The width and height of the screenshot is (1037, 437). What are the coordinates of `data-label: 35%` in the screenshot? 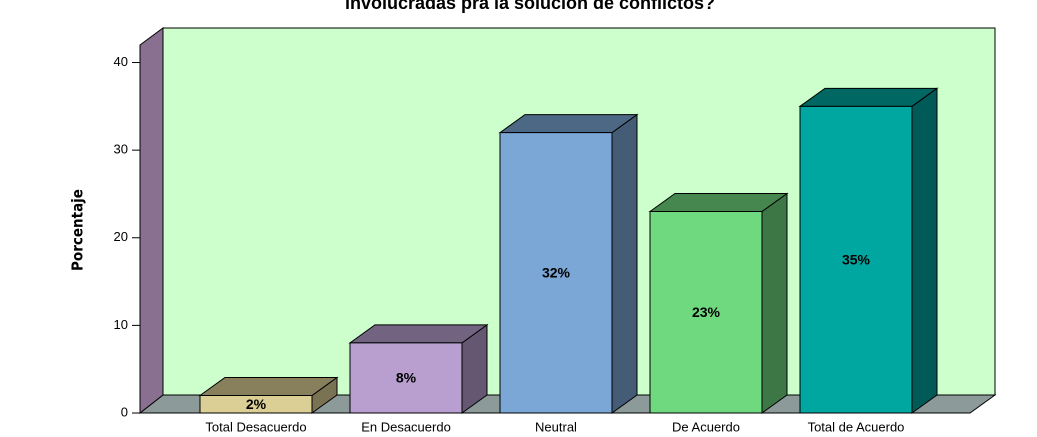 It's located at (856, 259).